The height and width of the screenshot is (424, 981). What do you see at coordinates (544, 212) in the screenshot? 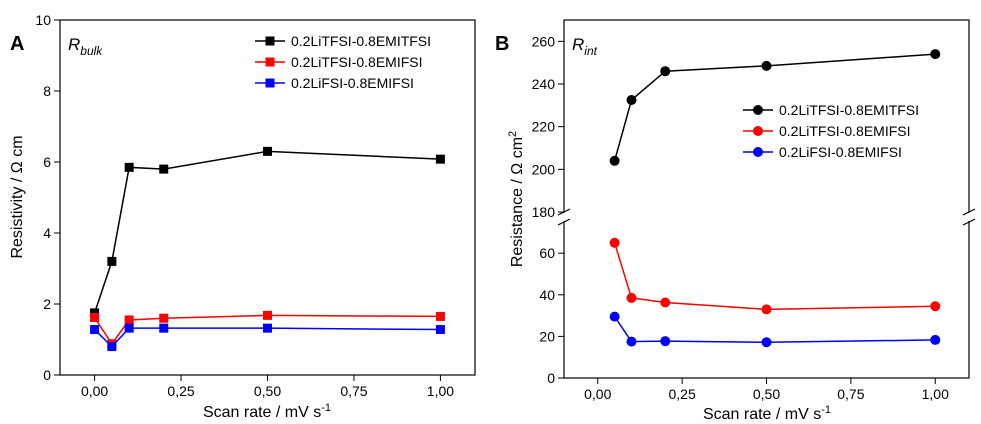
I see `y-tick-label: 180` at bounding box center [544, 212].